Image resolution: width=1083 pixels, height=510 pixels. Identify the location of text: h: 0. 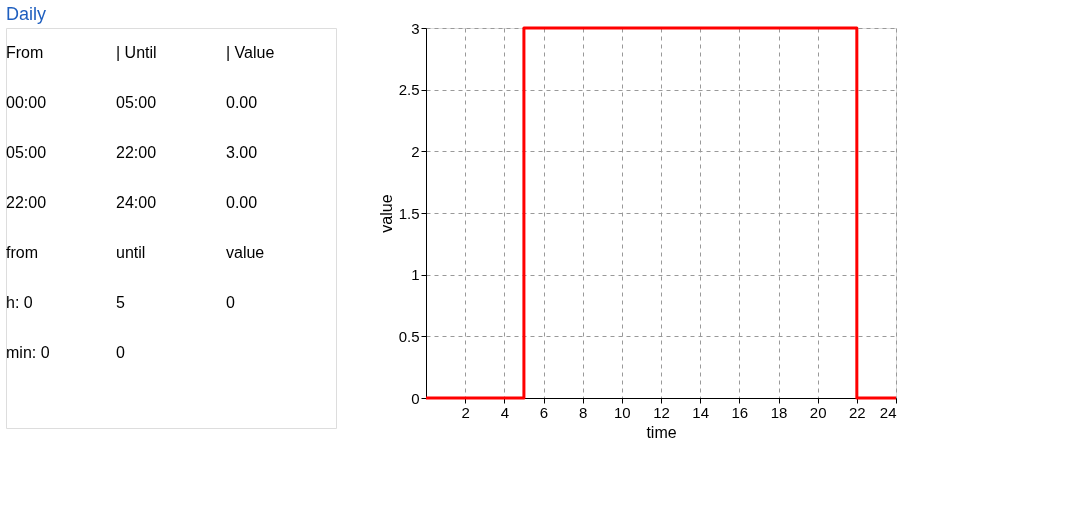
(19, 302).